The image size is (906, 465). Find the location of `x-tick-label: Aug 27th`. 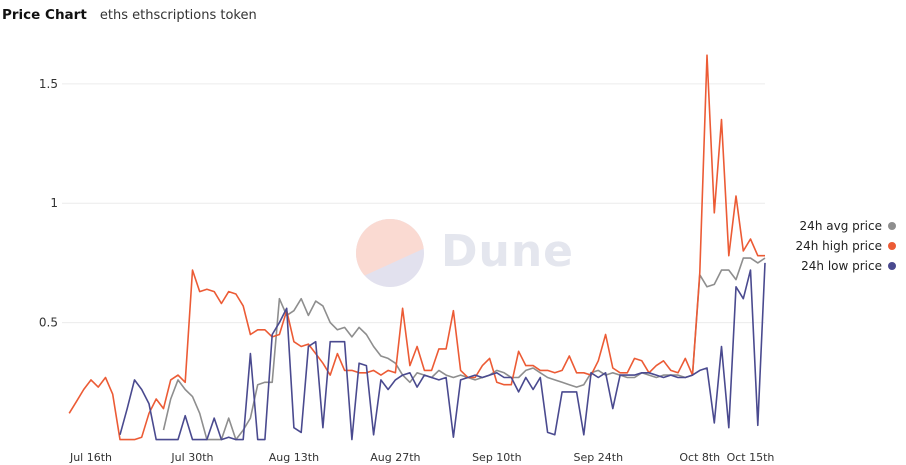

x-tick-label: Aug 27th is located at coordinates (395, 457).